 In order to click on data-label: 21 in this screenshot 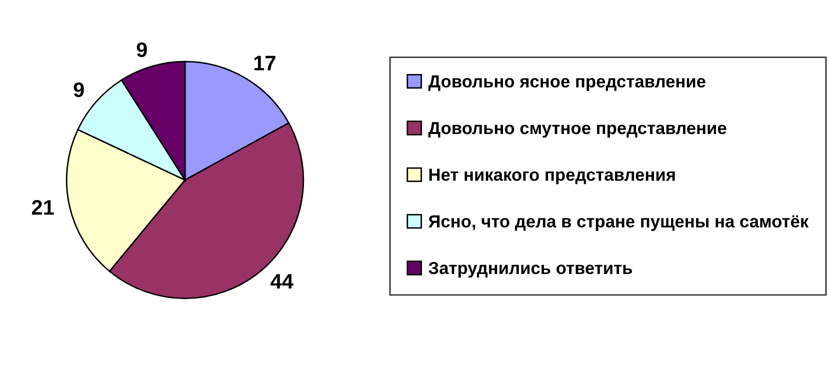, I will do `click(43, 207)`.